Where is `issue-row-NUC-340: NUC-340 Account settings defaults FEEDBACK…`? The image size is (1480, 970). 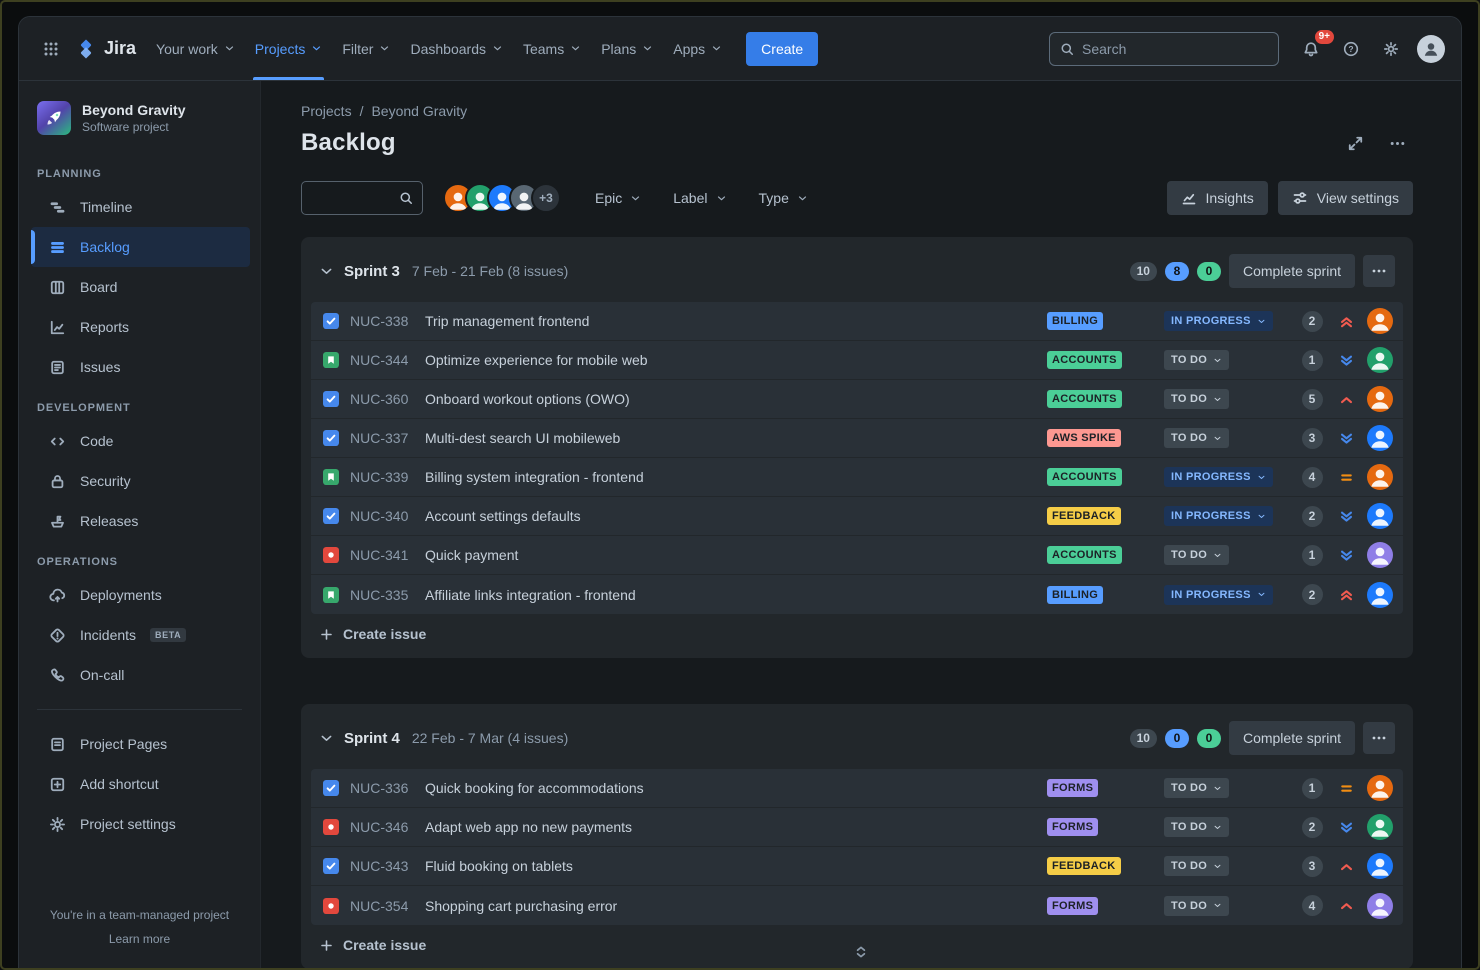 issue-row-NUC-340: NUC-340 Account settings defaults FEEDBACK… is located at coordinates (857, 516).